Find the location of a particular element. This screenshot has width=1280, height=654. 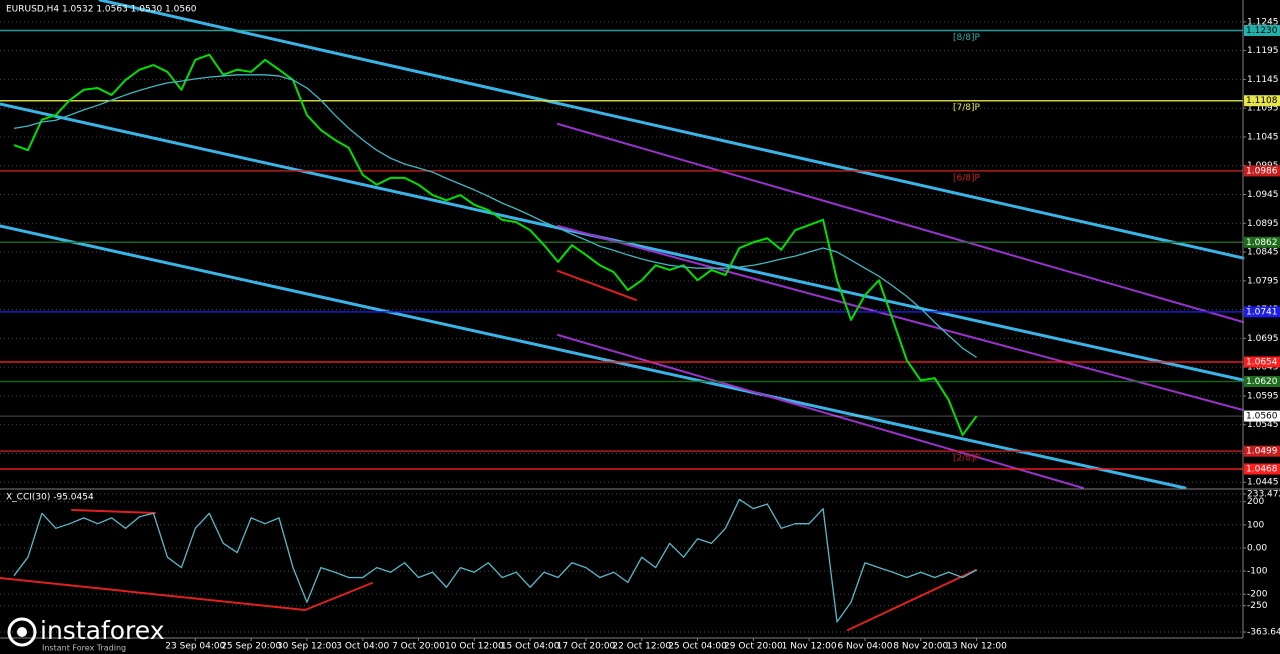

y-tick-label: 200 is located at coordinates (1255, 502).